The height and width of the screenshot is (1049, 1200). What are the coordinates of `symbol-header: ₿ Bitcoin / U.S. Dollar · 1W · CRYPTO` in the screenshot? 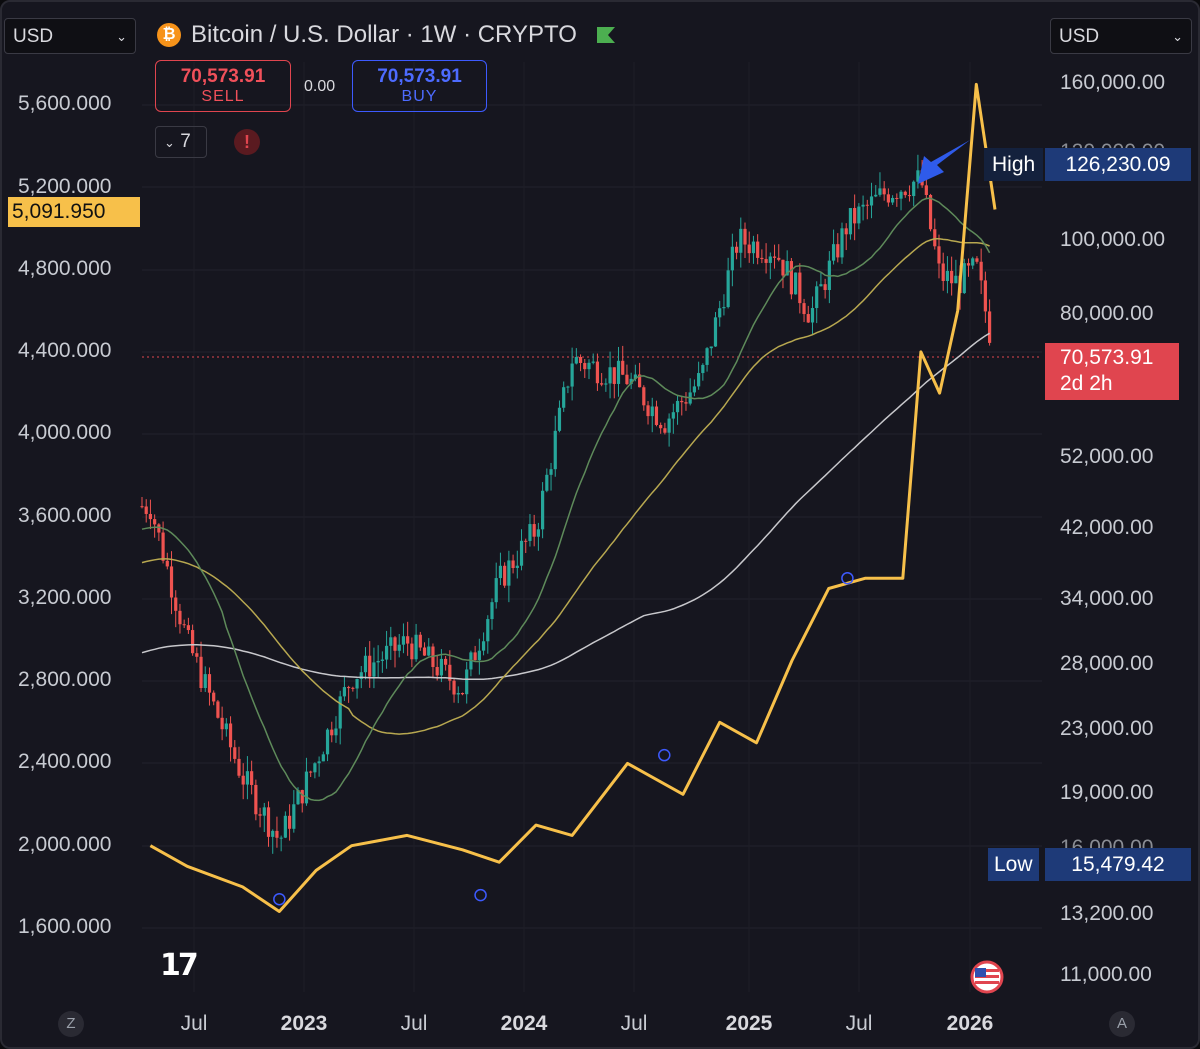 It's located at (387, 35).